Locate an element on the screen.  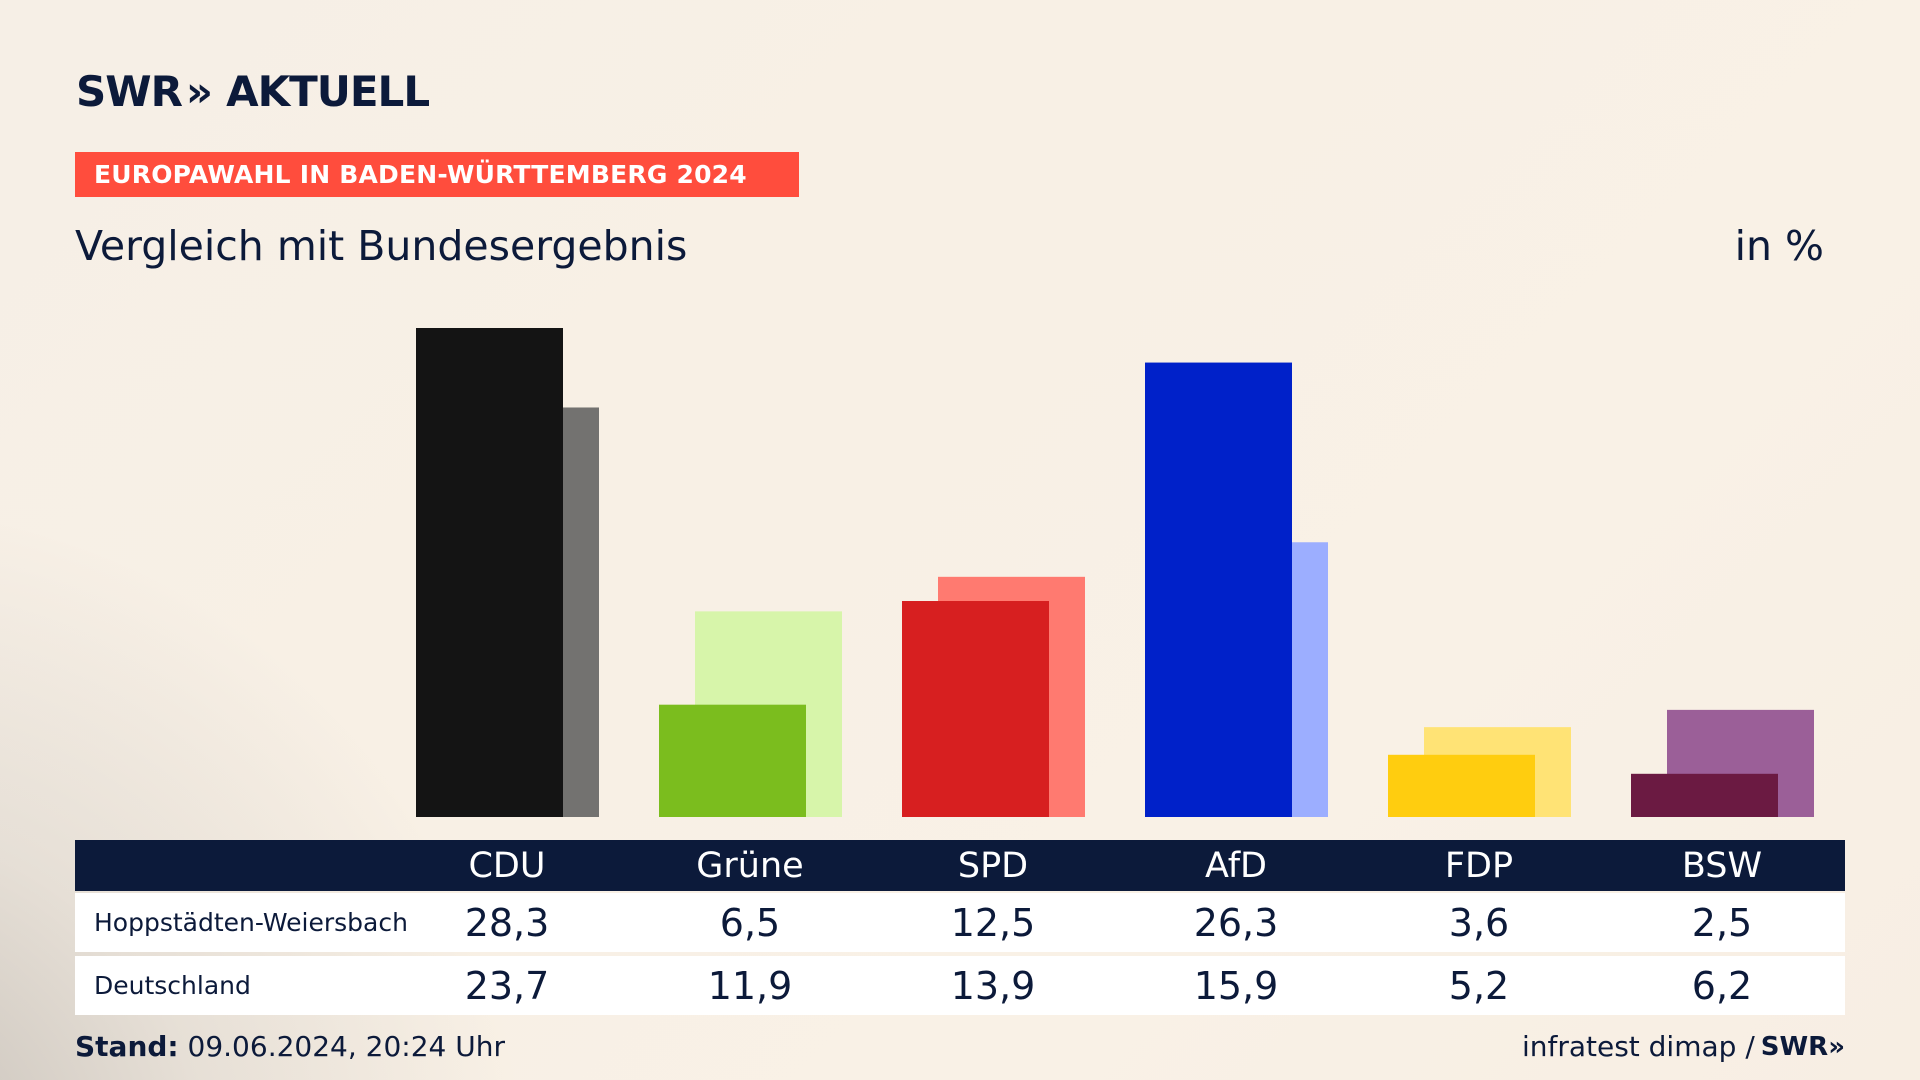
source-credit: infratest dimap / SWR» is located at coordinates (1683, 1046).